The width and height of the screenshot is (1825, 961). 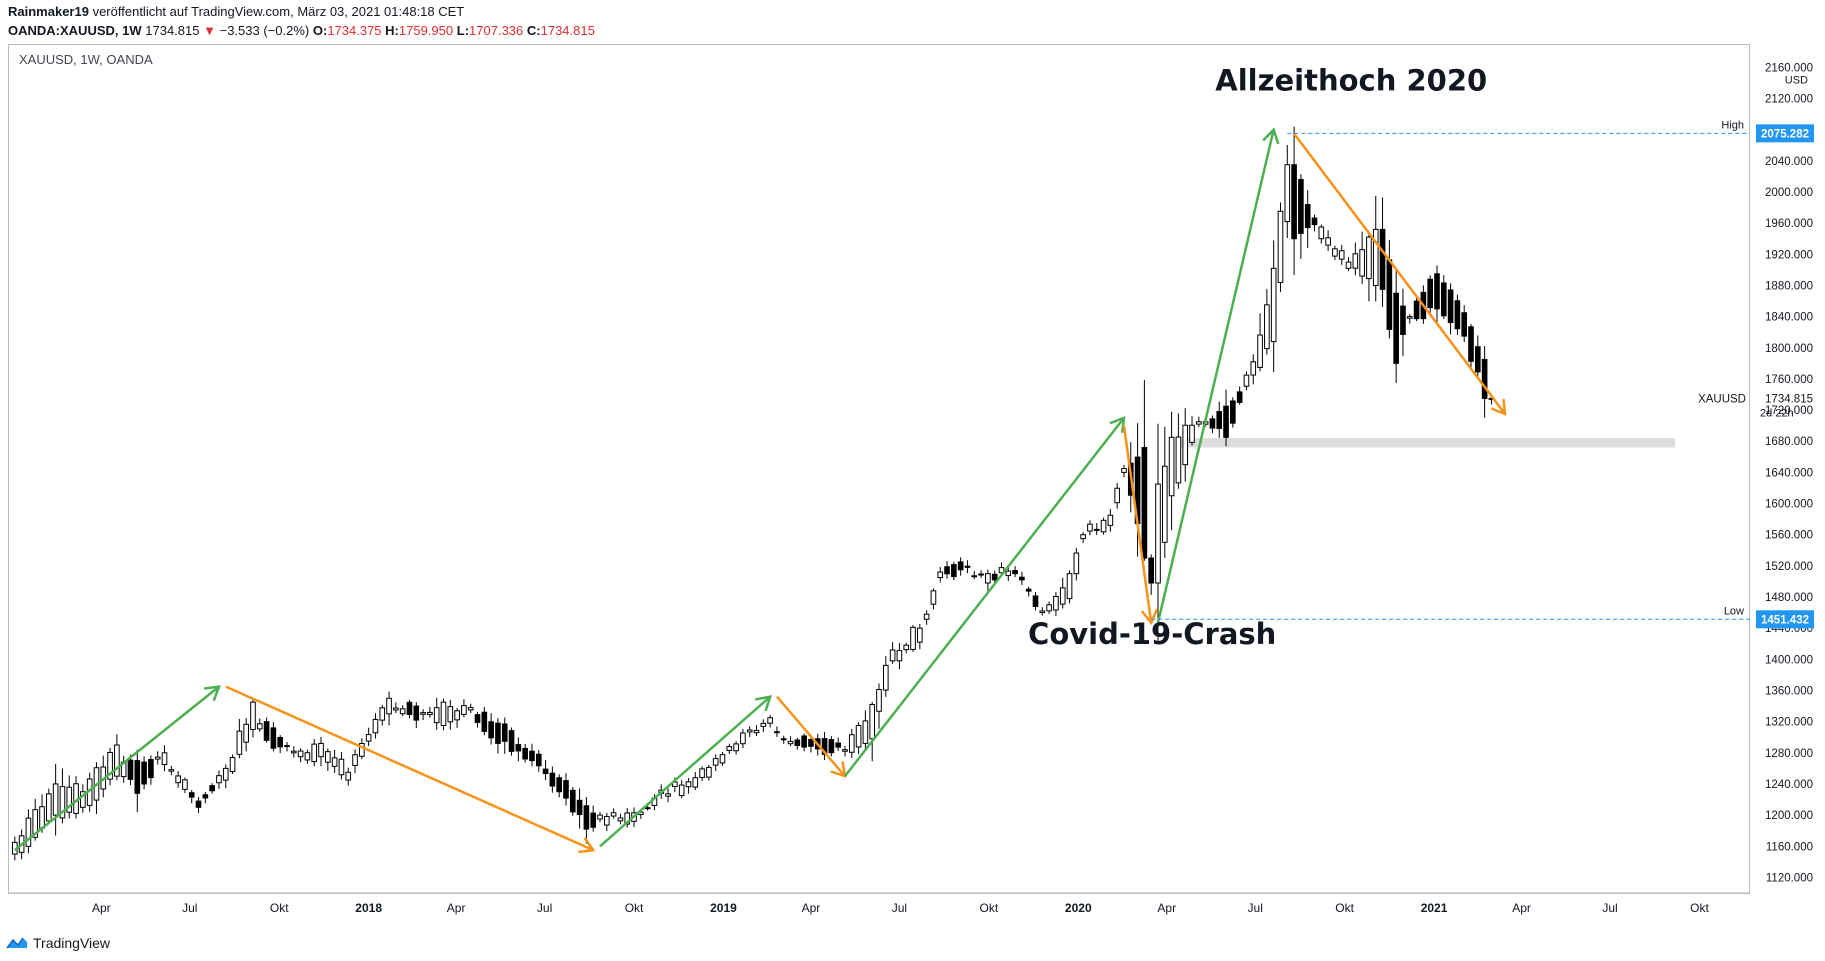 What do you see at coordinates (1351, 81) in the screenshot?
I see `annotation-ath: Allzeithoch 2020` at bounding box center [1351, 81].